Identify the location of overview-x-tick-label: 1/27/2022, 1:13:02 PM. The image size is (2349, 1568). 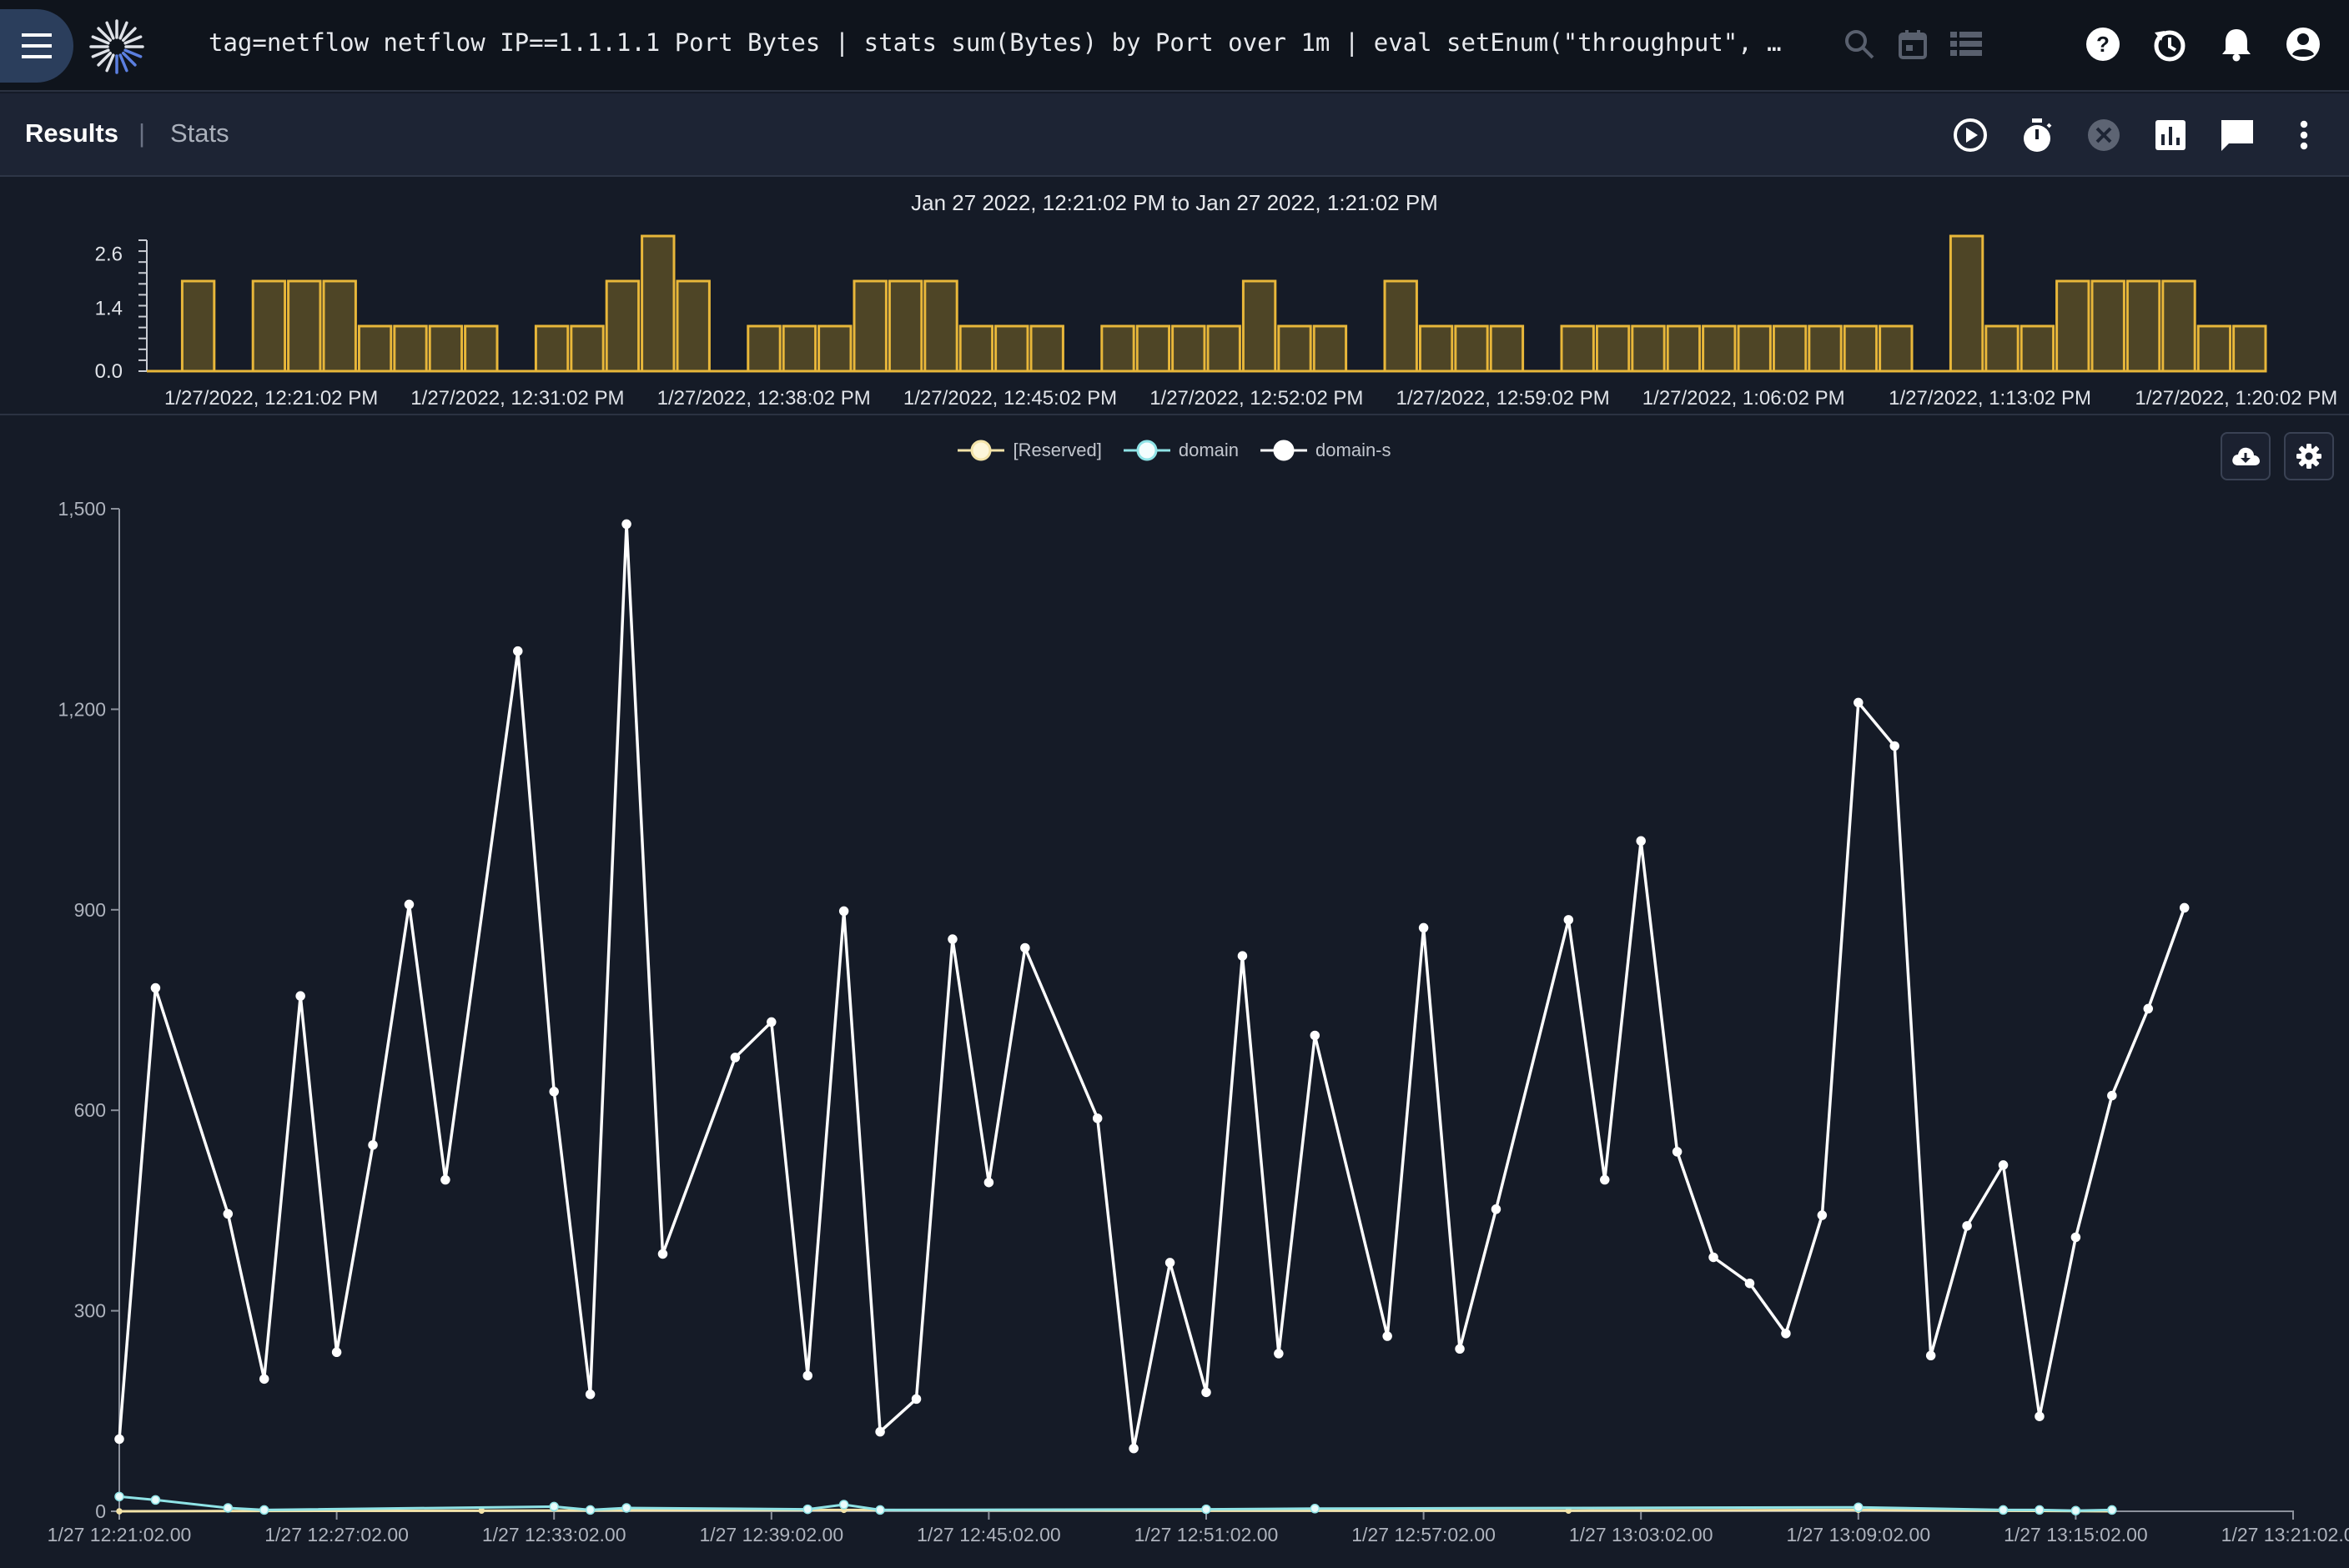
(1990, 398).